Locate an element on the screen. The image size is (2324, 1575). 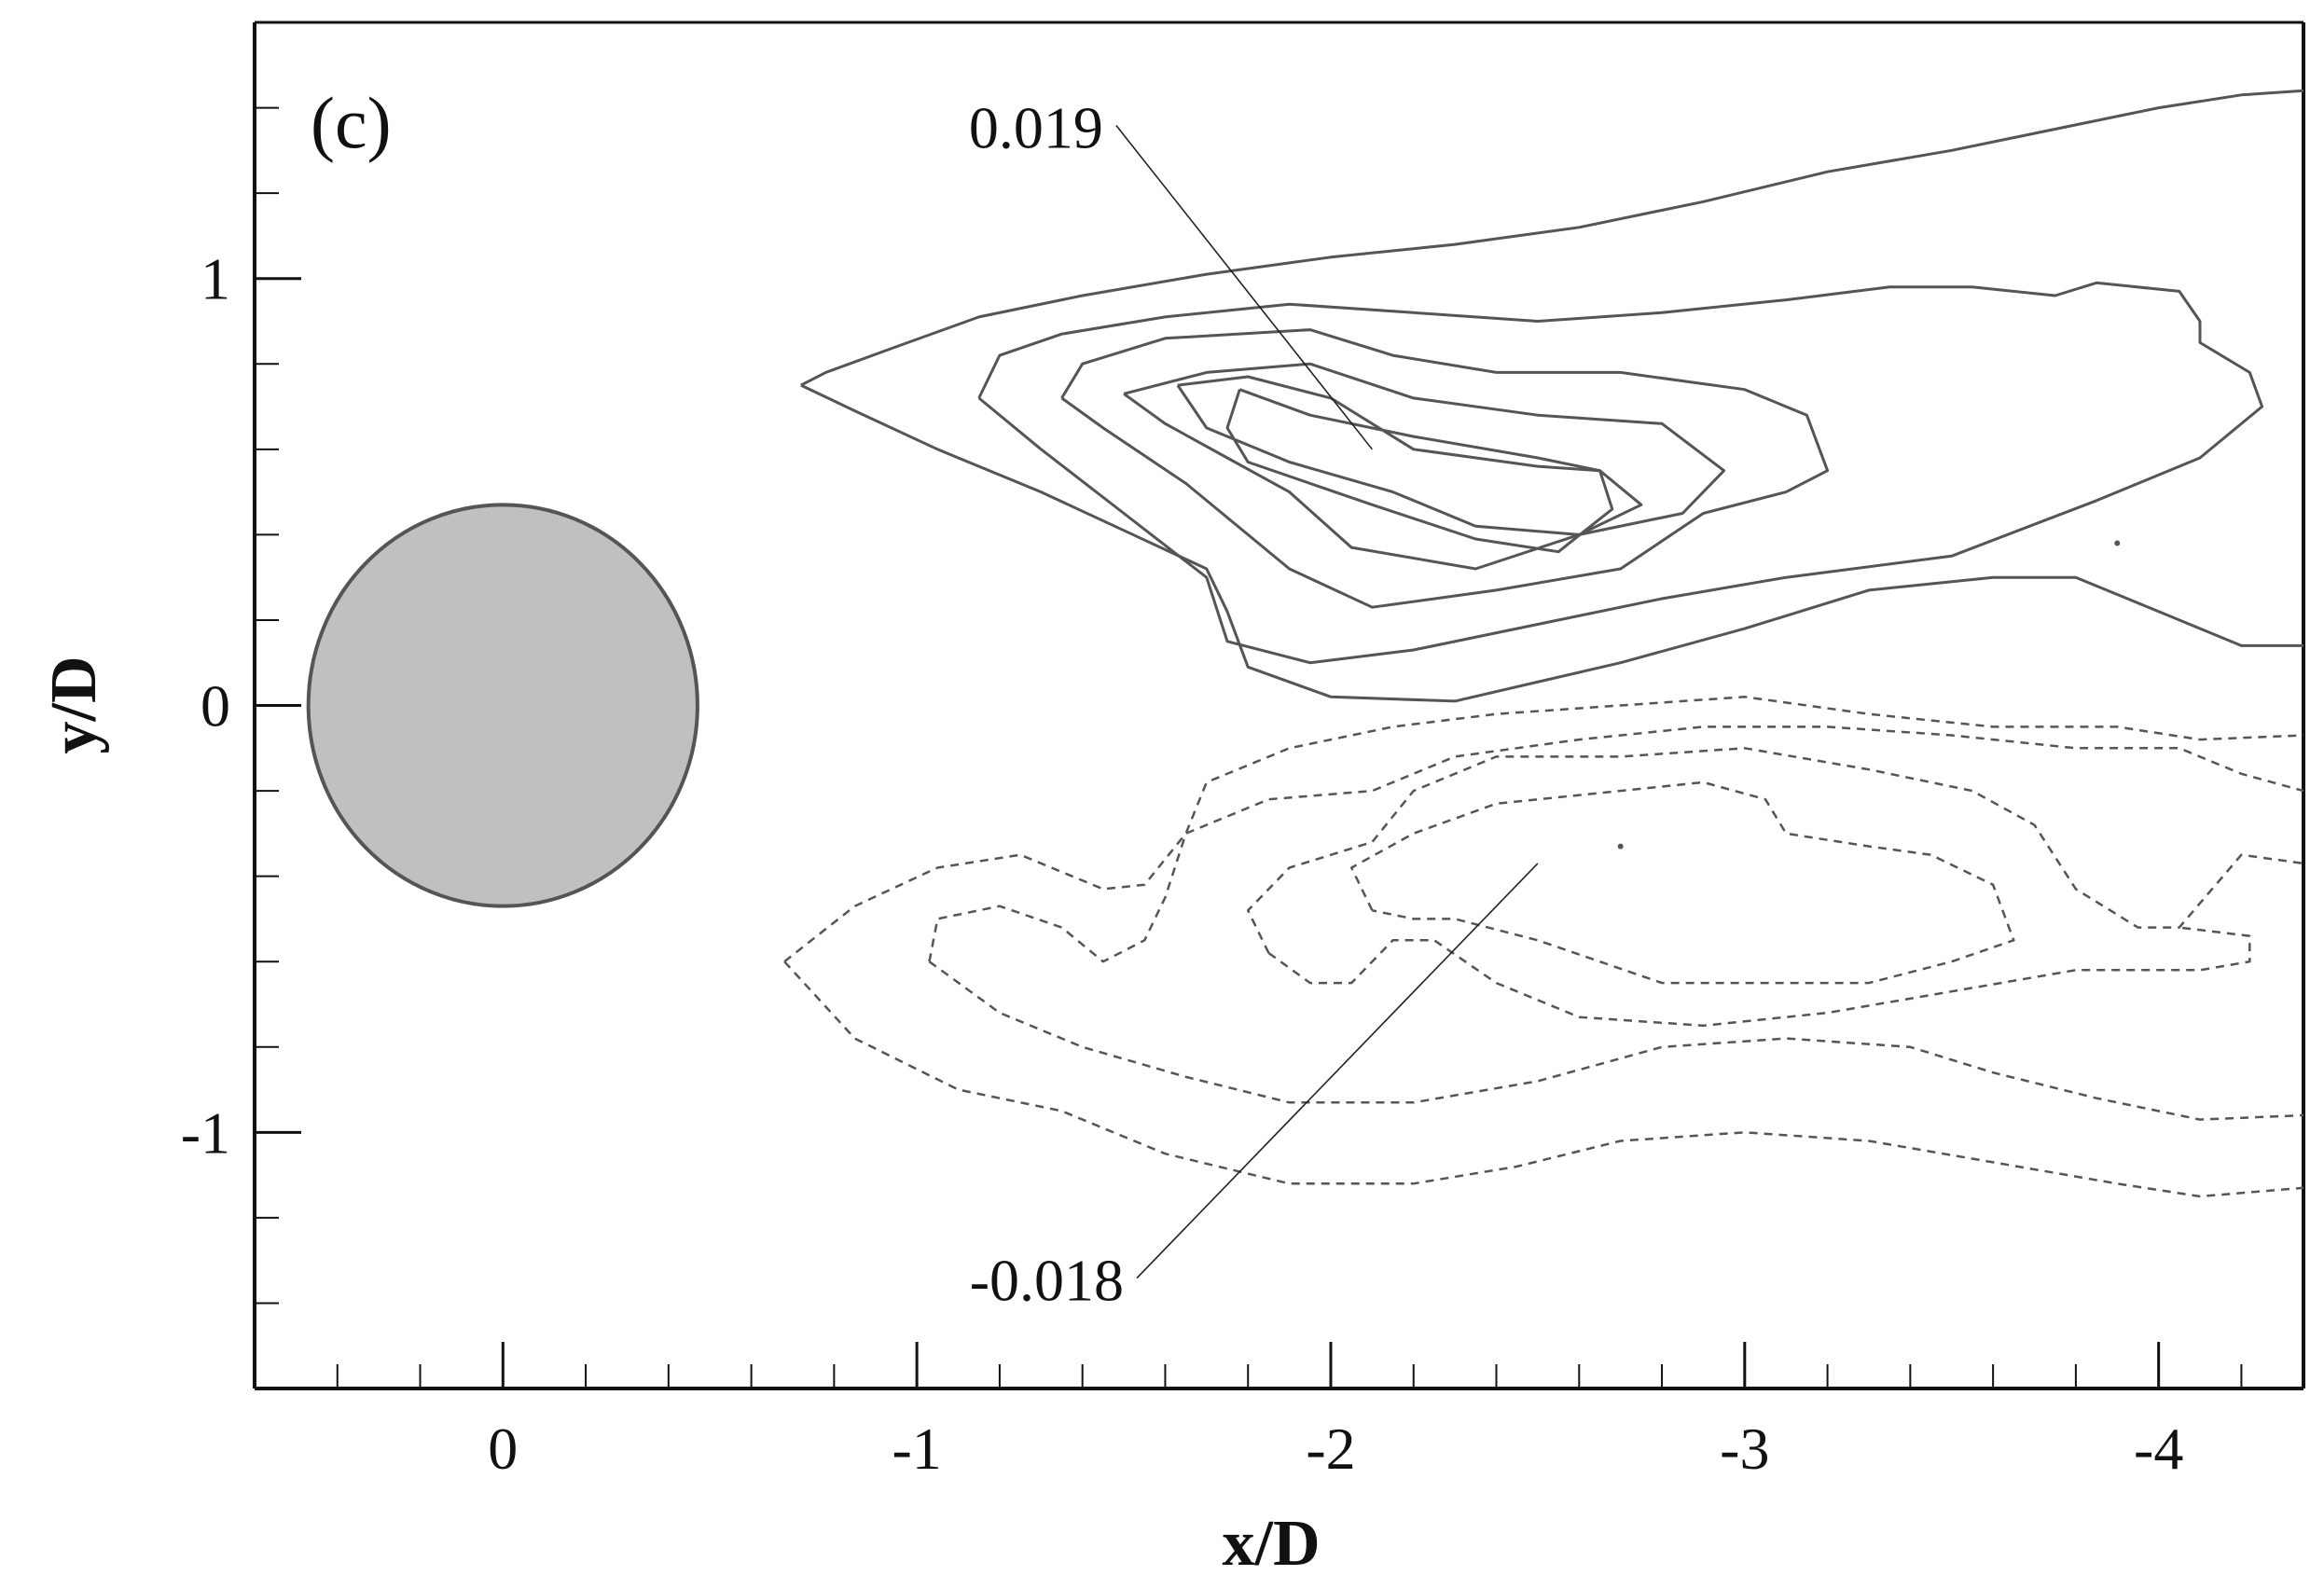
cylinder is located at coordinates (502, 705).